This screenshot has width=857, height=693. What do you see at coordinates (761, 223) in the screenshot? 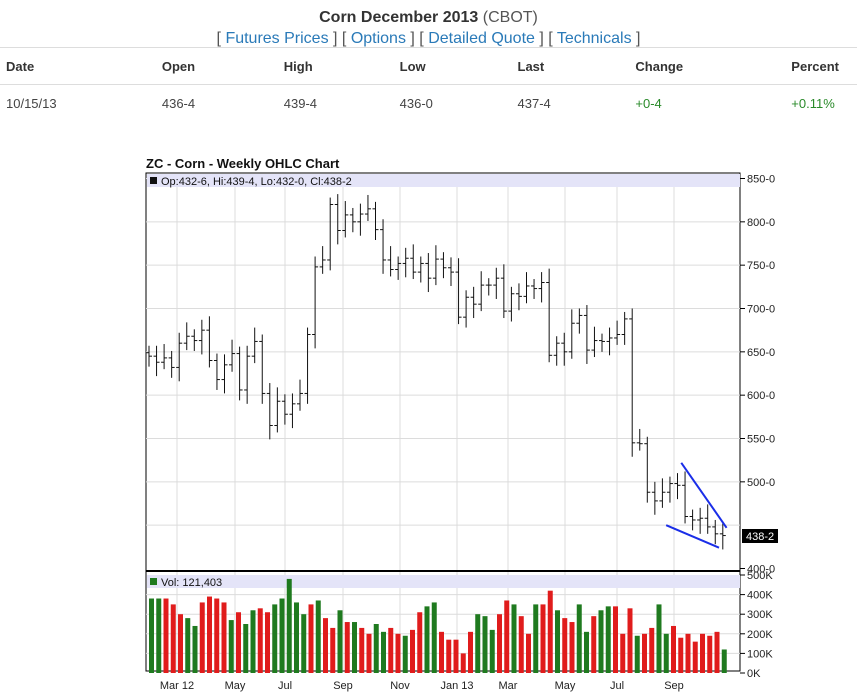
I see `y-tick-label: 800-0` at bounding box center [761, 223].